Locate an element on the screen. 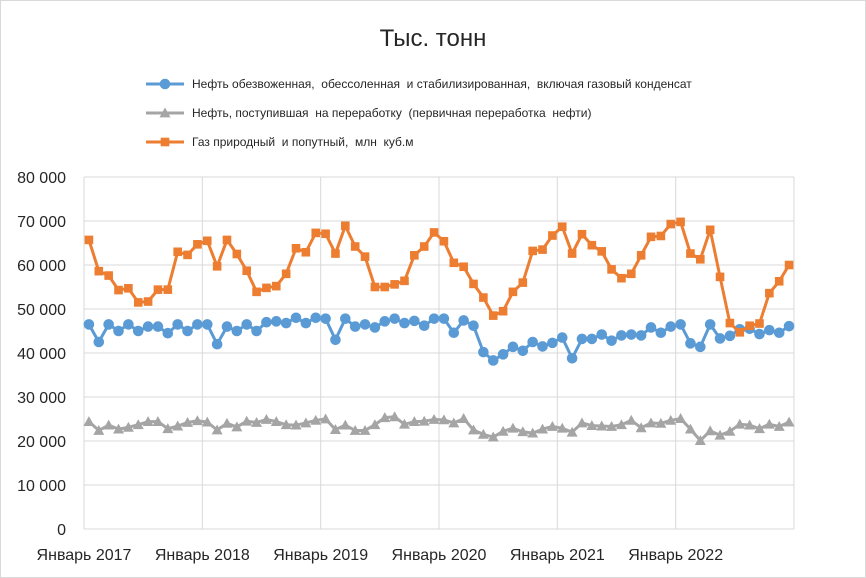 The width and height of the screenshot is (866, 578). x-tick-label: Январь 2017 is located at coordinates (84, 555).